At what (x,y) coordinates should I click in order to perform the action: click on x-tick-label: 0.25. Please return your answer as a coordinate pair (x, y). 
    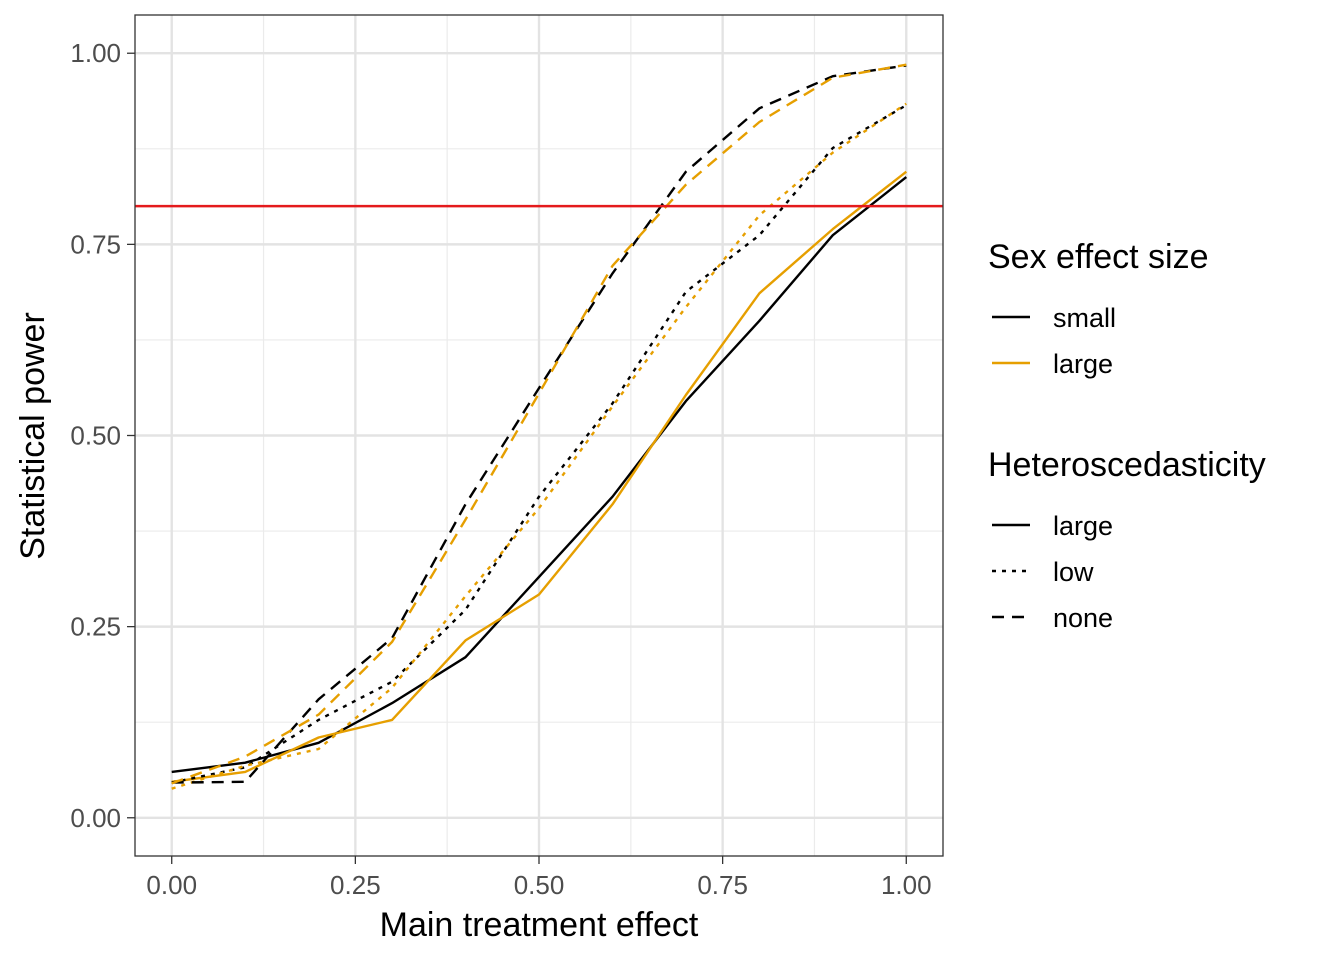
    Looking at the image, I should click on (355, 885).